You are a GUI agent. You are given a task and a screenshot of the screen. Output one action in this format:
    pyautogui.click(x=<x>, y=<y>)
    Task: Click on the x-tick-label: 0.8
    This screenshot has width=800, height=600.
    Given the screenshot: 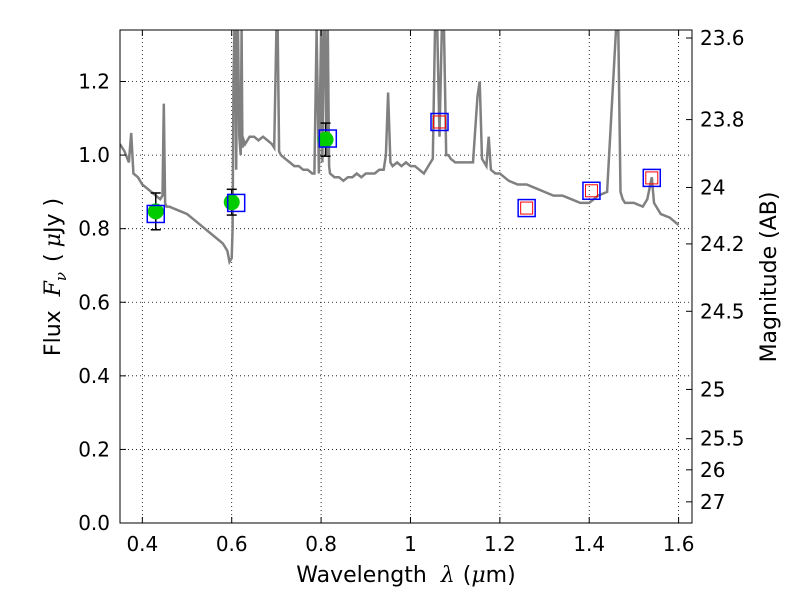 What is the action you would take?
    pyautogui.click(x=321, y=544)
    